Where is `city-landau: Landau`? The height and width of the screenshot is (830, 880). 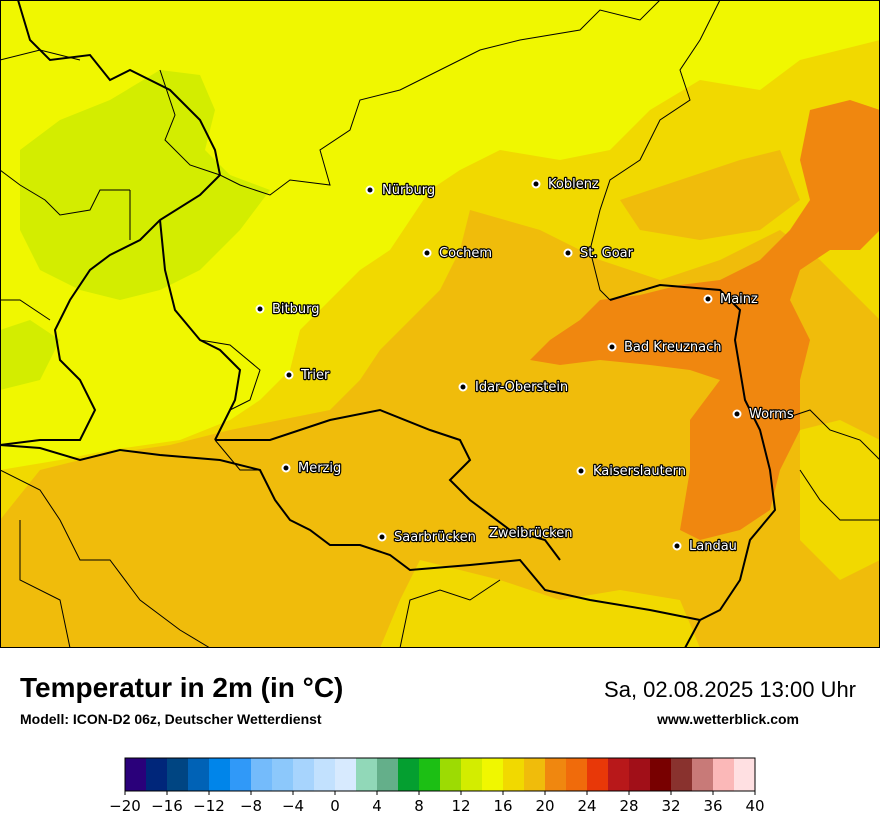 city-landau: Landau is located at coordinates (705, 546).